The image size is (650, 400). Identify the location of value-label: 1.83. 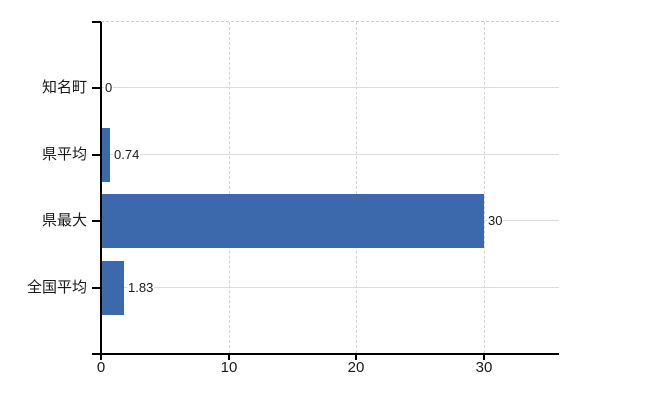
(141, 288).